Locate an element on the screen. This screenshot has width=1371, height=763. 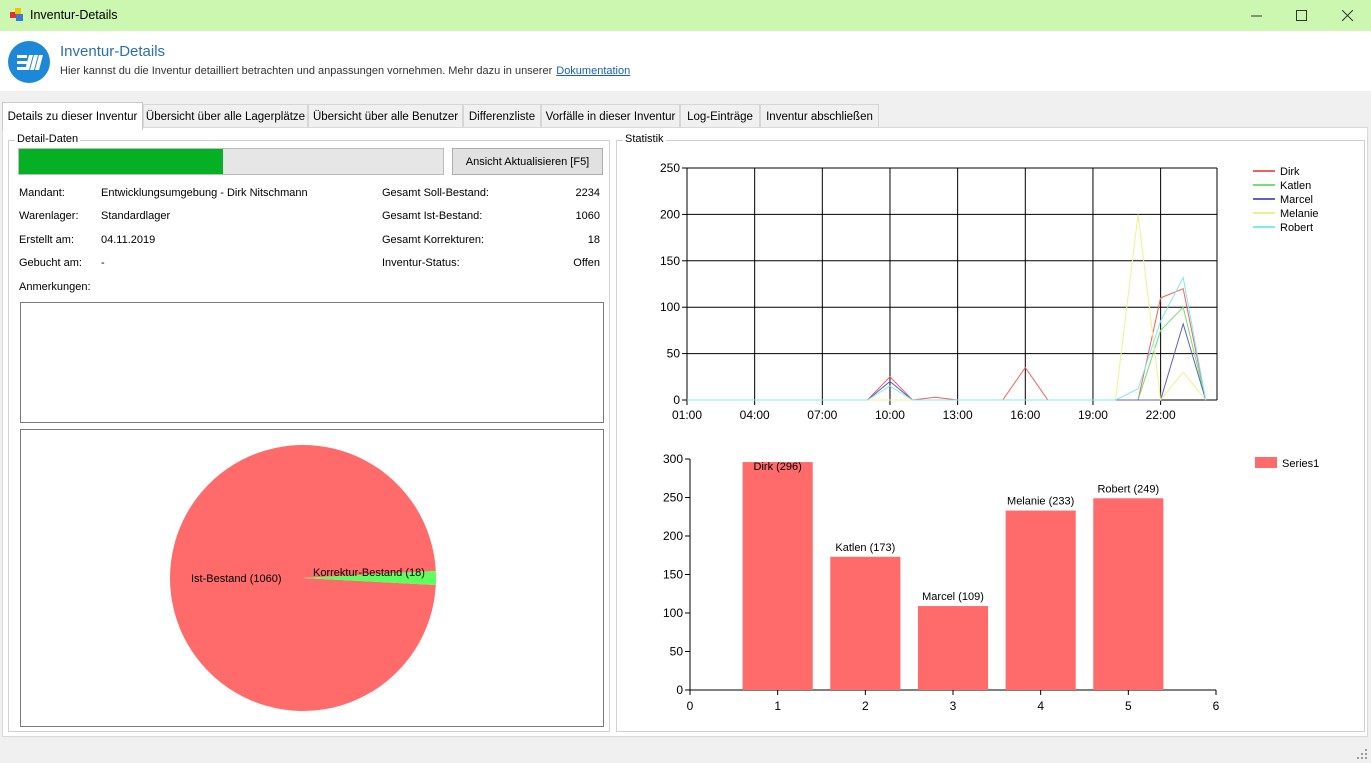
pie-slice is located at coordinates (303, 578).